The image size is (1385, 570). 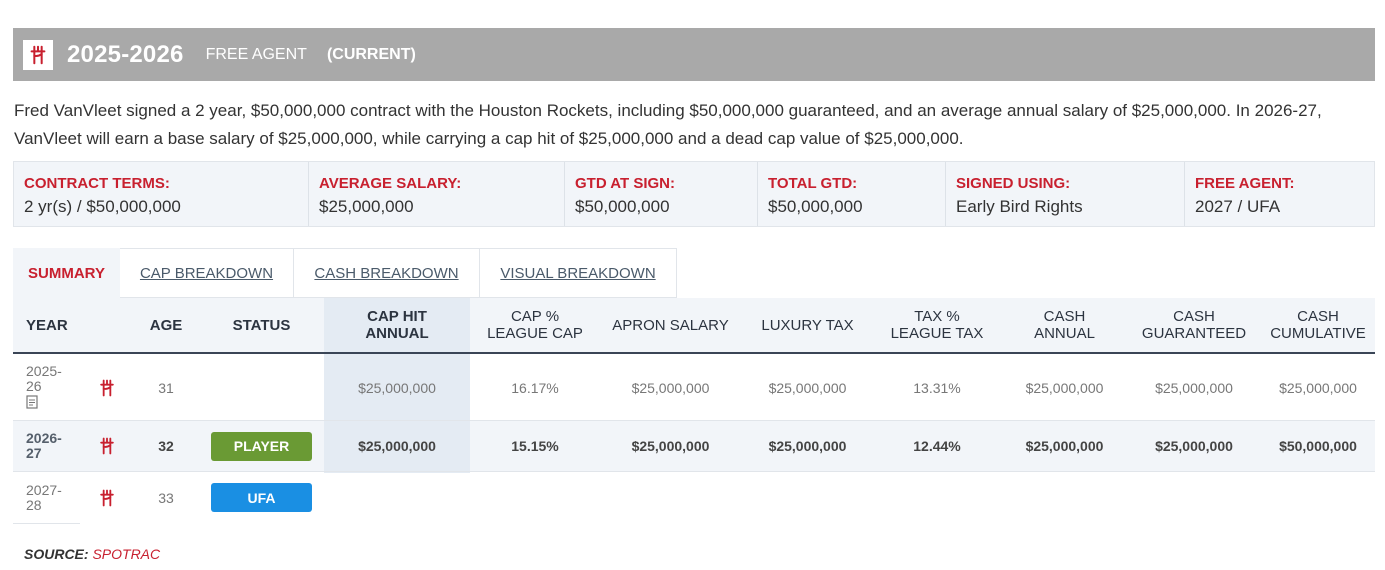 I want to click on source-label: SOURCE:, so click(x=56, y=554).